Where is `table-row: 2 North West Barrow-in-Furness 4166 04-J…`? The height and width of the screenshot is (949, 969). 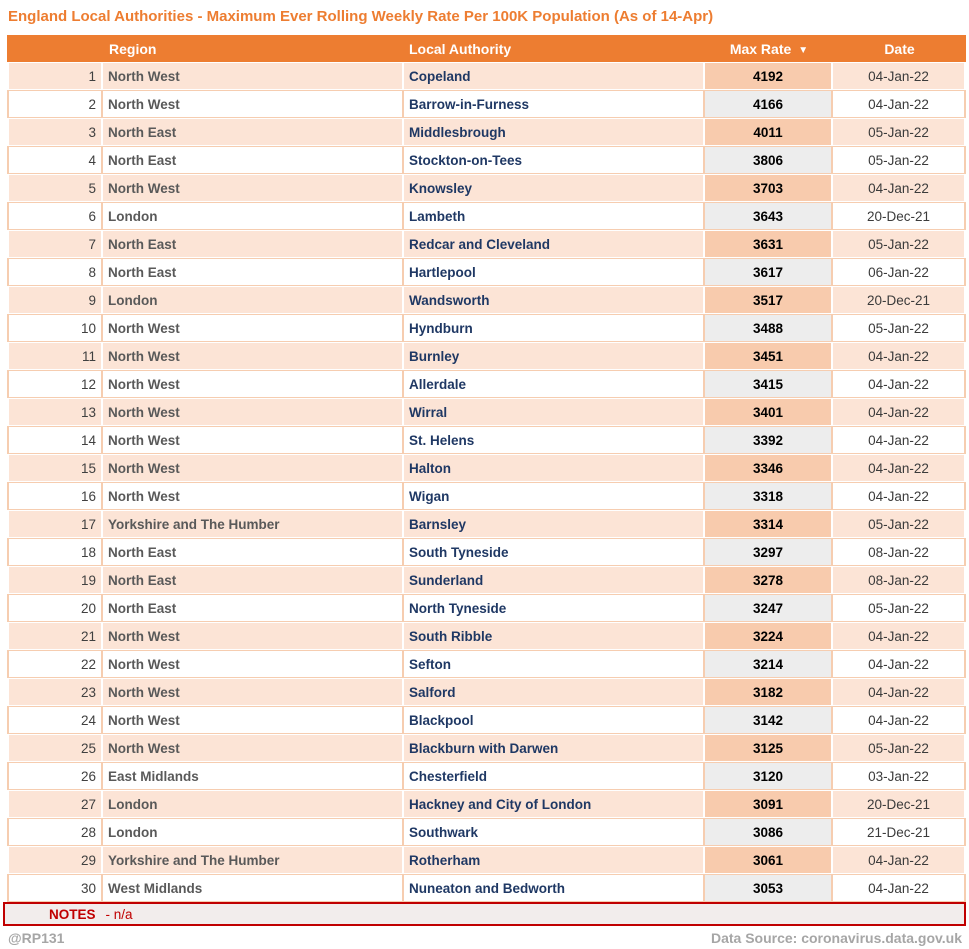 table-row: 2 North West Barrow-in-Furness 4166 04-J… is located at coordinates (486, 104).